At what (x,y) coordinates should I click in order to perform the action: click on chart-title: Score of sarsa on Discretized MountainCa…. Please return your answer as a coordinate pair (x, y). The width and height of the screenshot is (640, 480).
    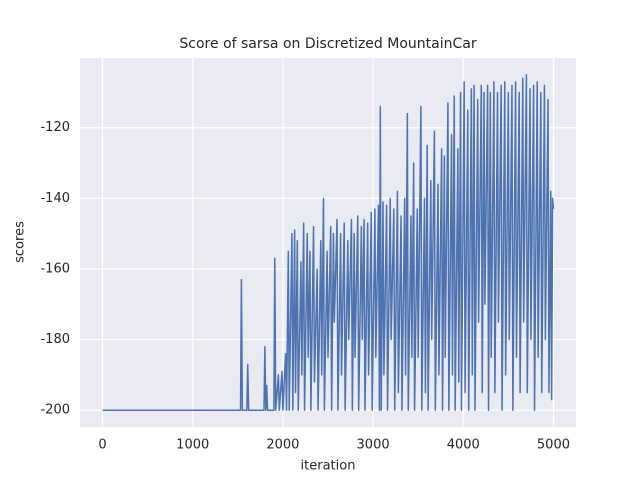
    Looking at the image, I should click on (327, 44).